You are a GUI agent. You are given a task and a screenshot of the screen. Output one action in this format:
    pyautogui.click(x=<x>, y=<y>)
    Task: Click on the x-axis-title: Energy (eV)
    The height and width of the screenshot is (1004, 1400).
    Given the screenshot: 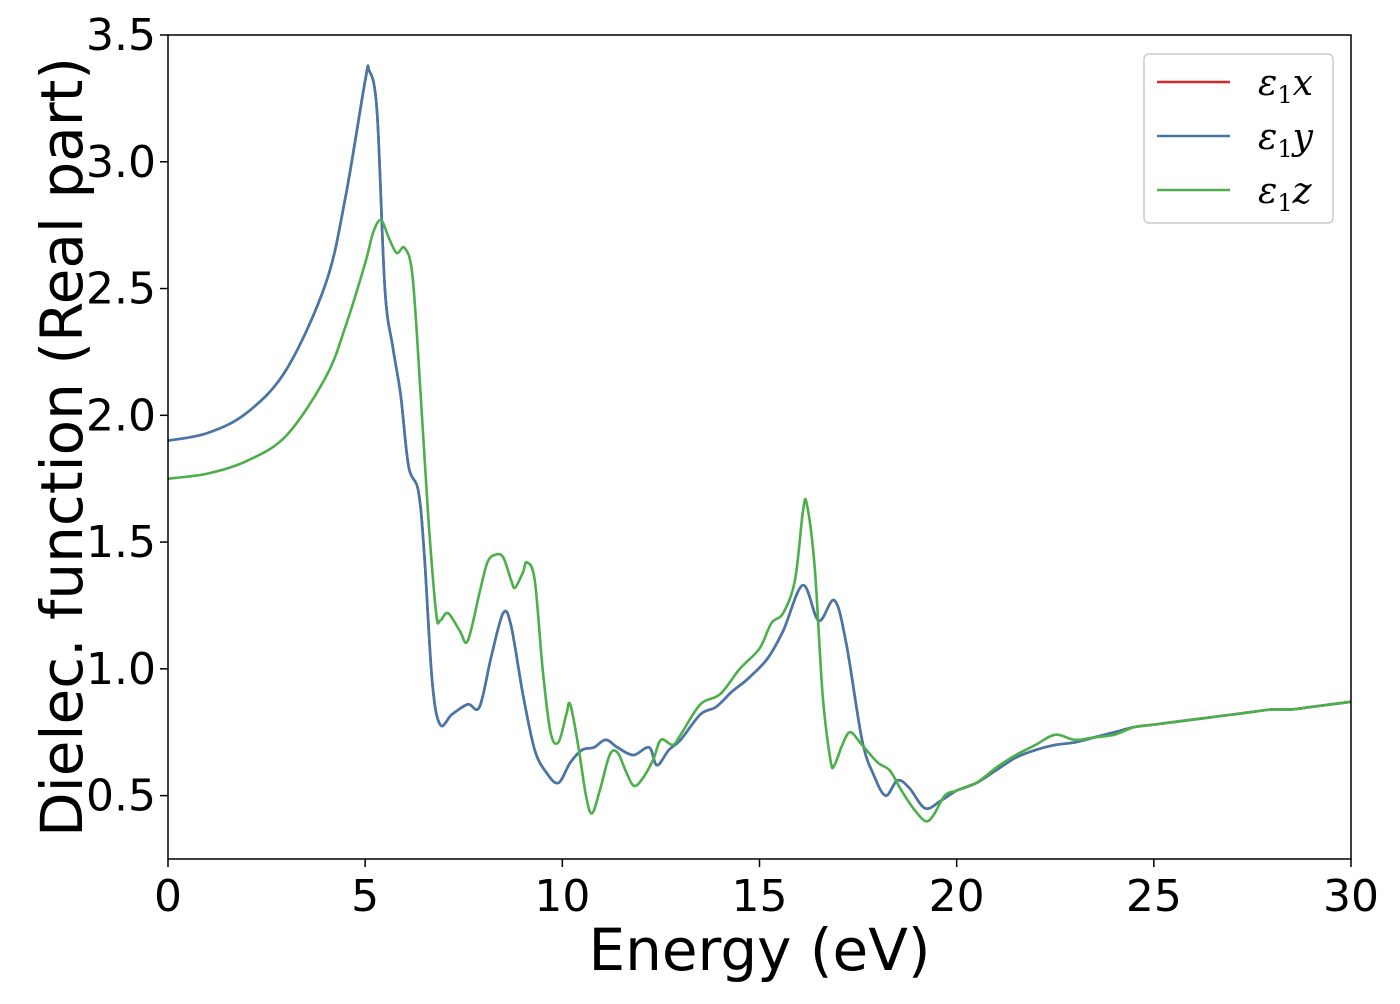 What is the action you would take?
    pyautogui.click(x=759, y=950)
    